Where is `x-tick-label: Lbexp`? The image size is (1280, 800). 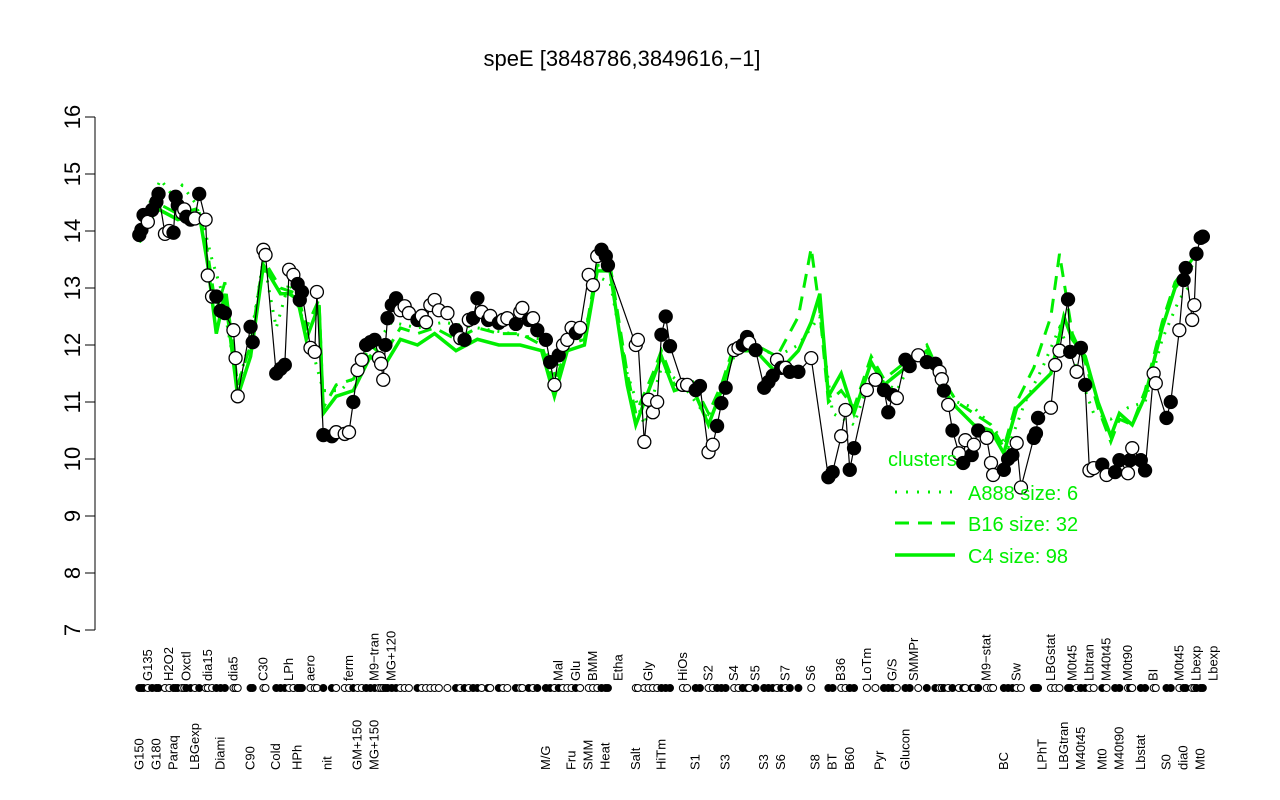 x-tick-label: Lbexp is located at coordinates (1195, 663).